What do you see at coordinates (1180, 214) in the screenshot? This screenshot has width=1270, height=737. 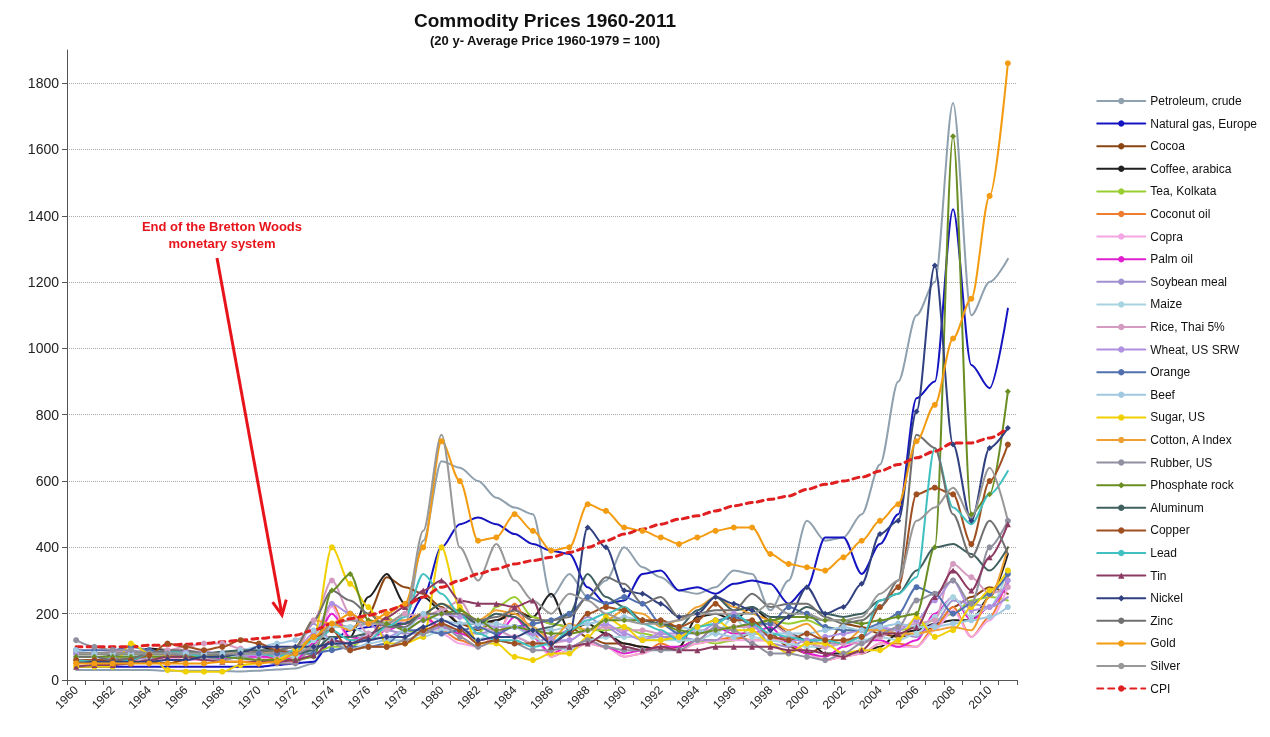 I see `legend-label: Coconut oil` at bounding box center [1180, 214].